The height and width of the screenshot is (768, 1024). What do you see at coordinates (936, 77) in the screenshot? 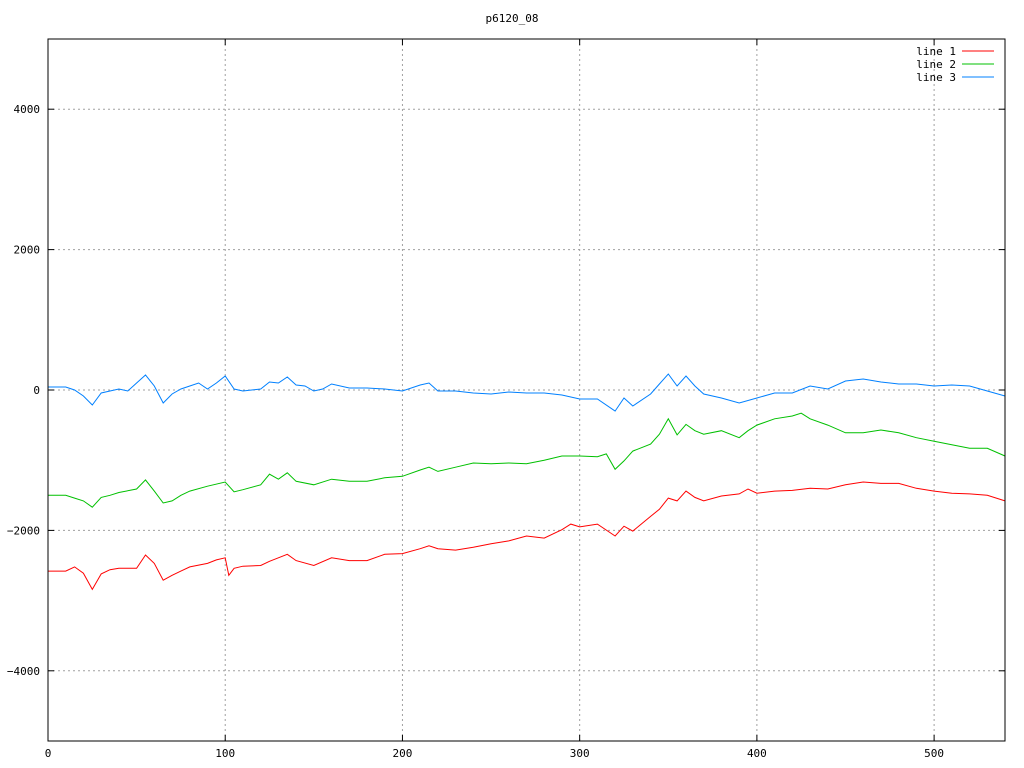
I see `legend-label: line 3` at bounding box center [936, 77].